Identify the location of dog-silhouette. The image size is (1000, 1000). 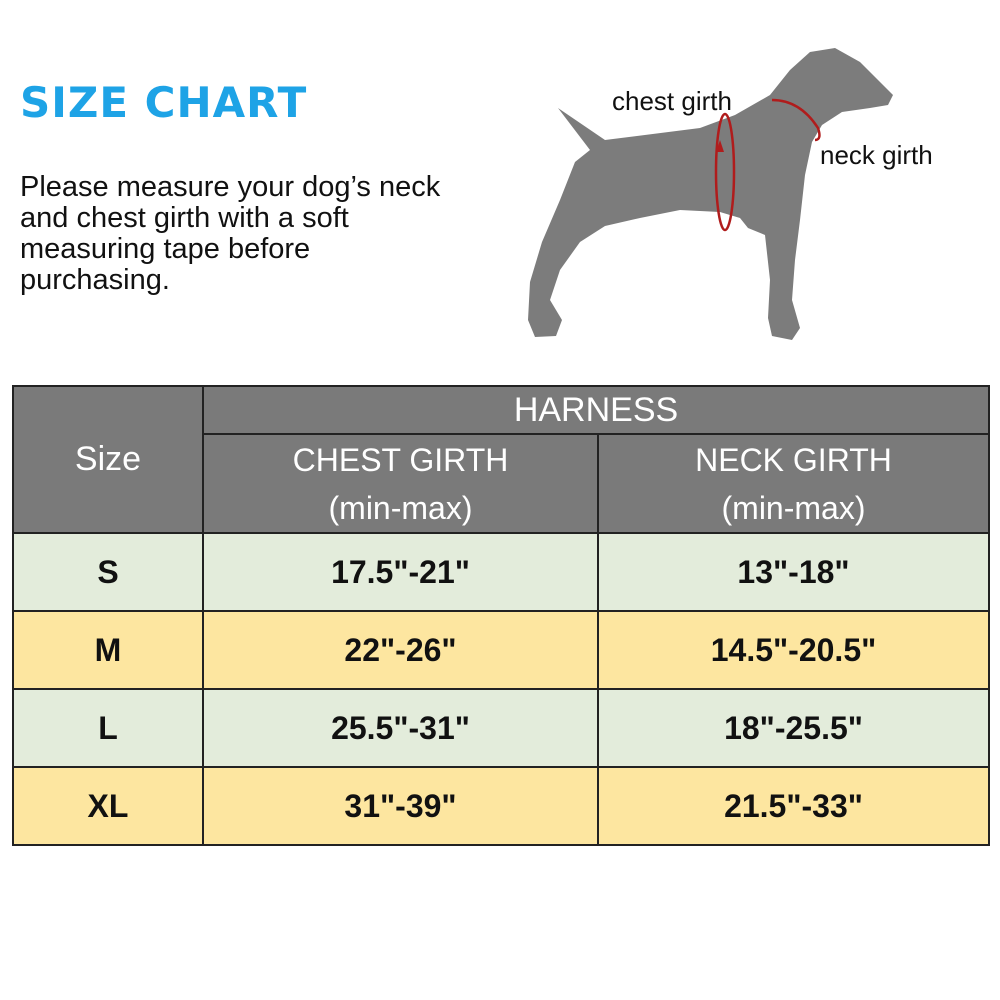
(710, 194).